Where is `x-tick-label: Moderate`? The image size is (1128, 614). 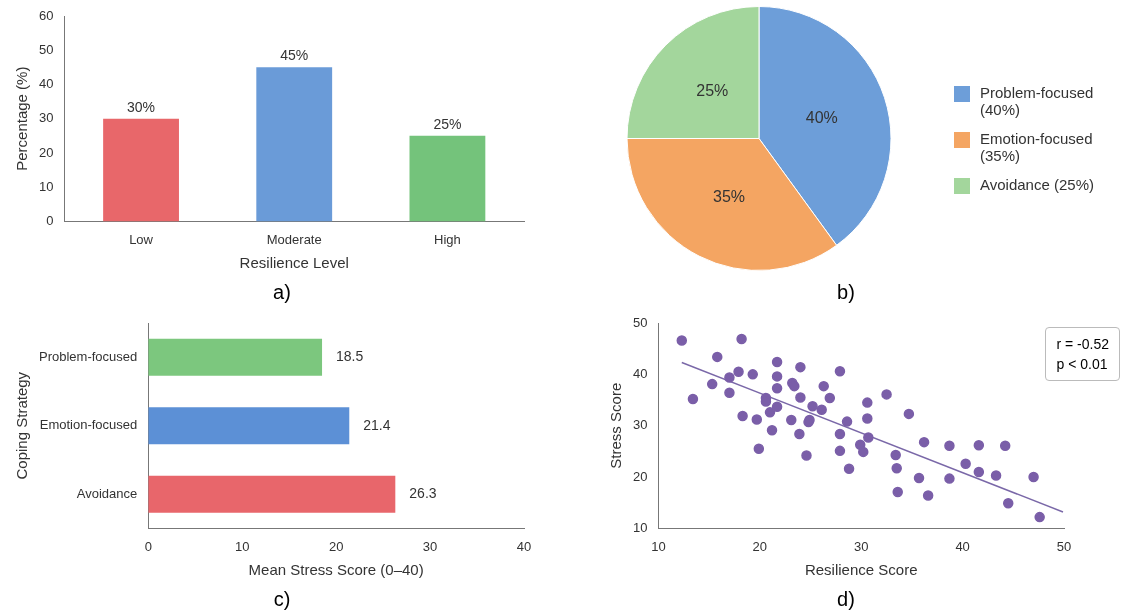 x-tick-label: Moderate is located at coordinates (294, 239).